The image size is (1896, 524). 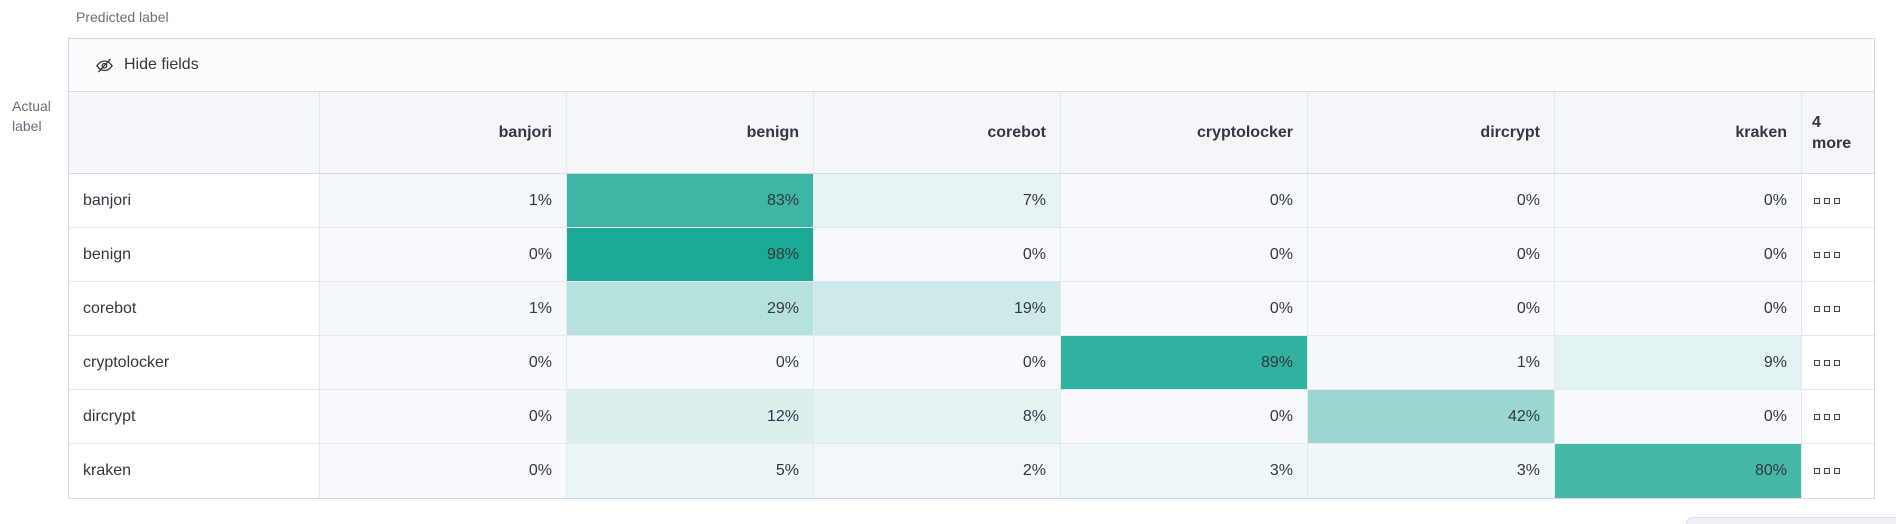 What do you see at coordinates (443, 255) in the screenshot?
I see `matrix-cell-benign-banjori: 0%` at bounding box center [443, 255].